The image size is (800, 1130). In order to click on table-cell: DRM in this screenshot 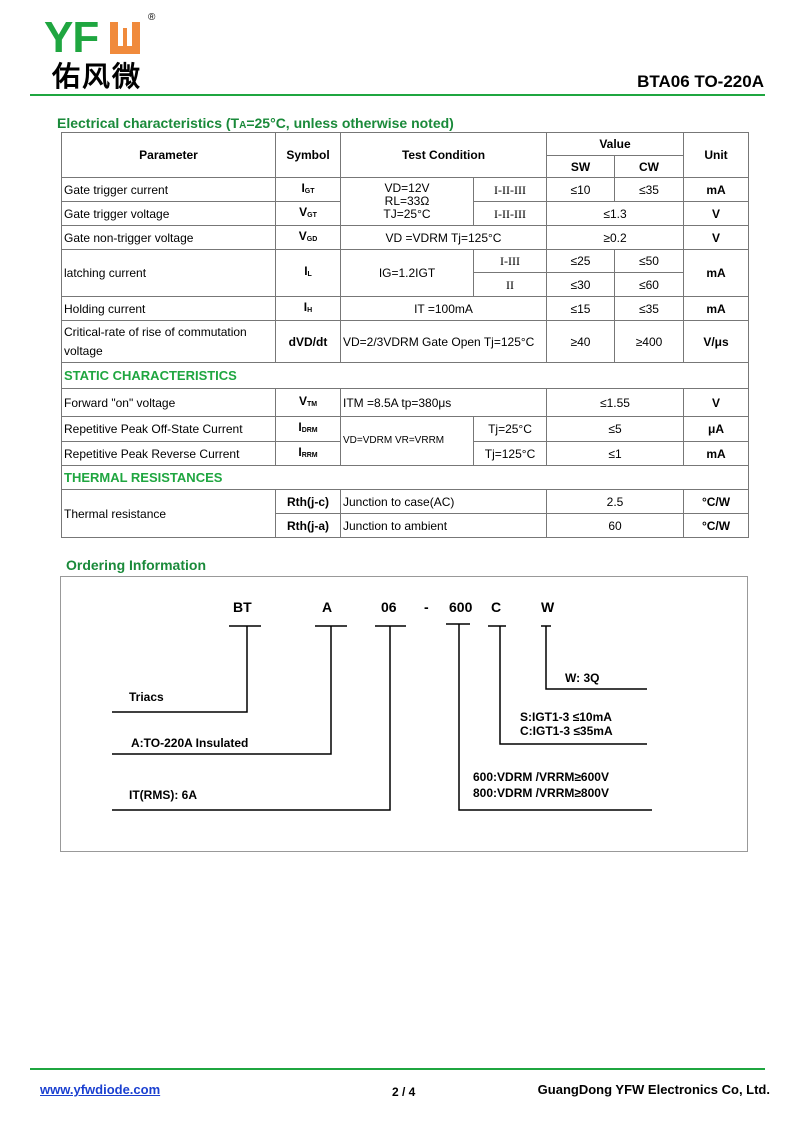, I will do `click(309, 430)`.